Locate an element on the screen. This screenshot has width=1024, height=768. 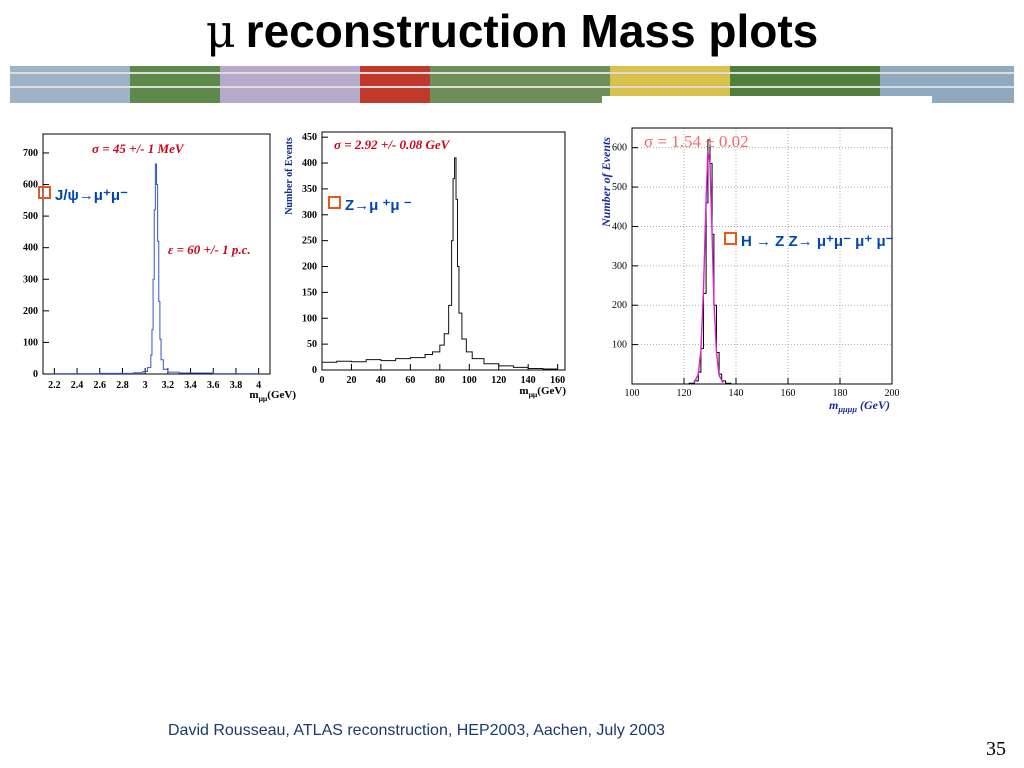
x-tick-label: 3.2 is located at coordinates (168, 385).